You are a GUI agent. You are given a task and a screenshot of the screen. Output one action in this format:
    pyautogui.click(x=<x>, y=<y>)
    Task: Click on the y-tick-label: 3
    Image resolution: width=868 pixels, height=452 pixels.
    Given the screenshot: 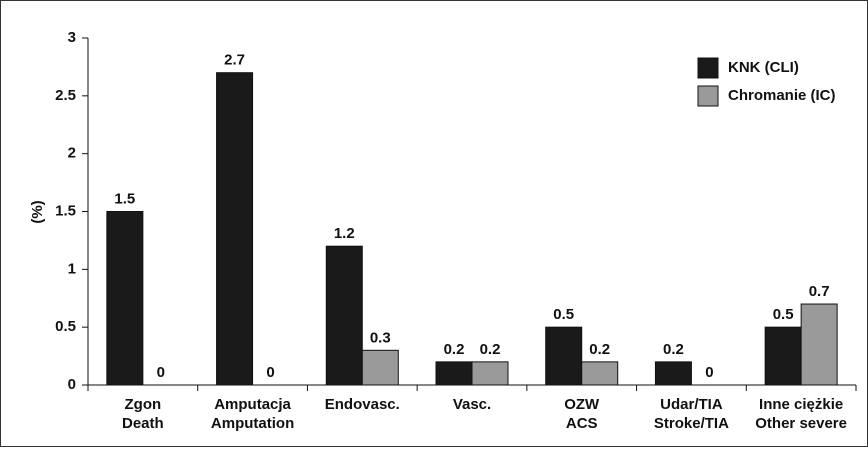 What is the action you would take?
    pyautogui.click(x=72, y=37)
    